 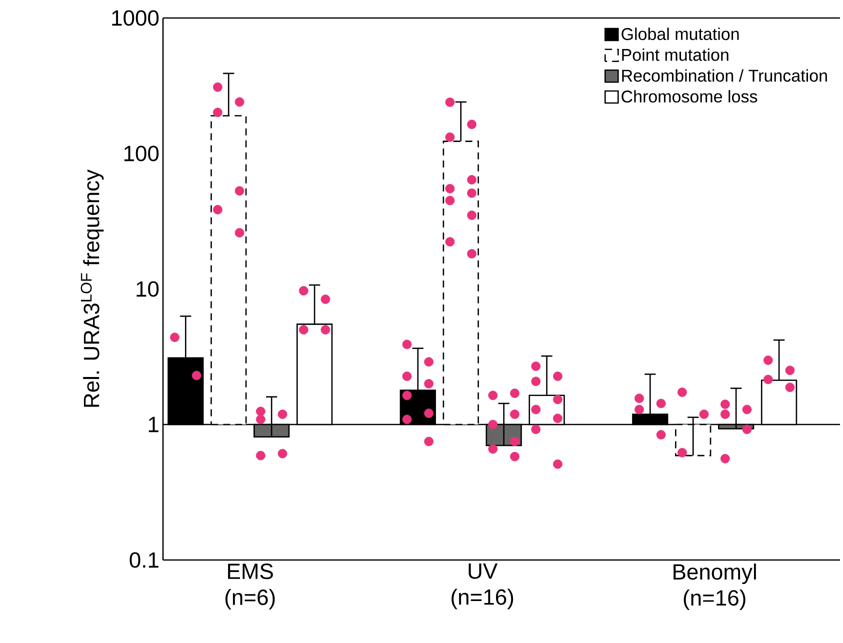 What do you see at coordinates (690, 96) in the screenshot?
I see `legend-label: Chromosome loss` at bounding box center [690, 96].